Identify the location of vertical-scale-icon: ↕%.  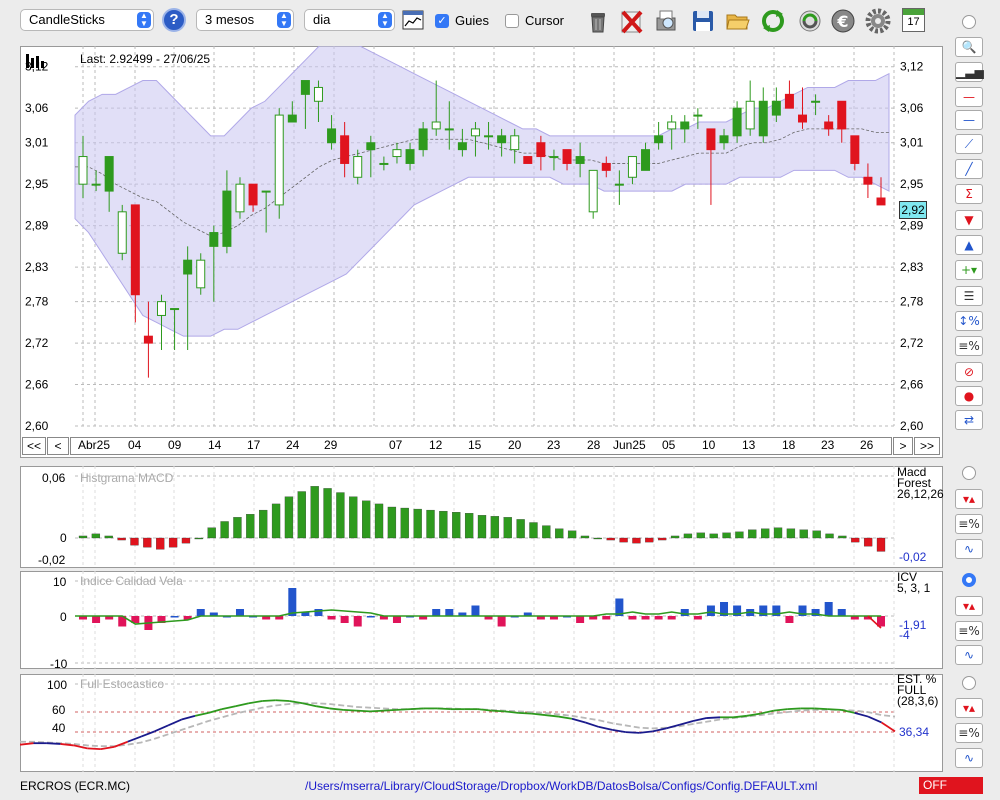
(969, 321).